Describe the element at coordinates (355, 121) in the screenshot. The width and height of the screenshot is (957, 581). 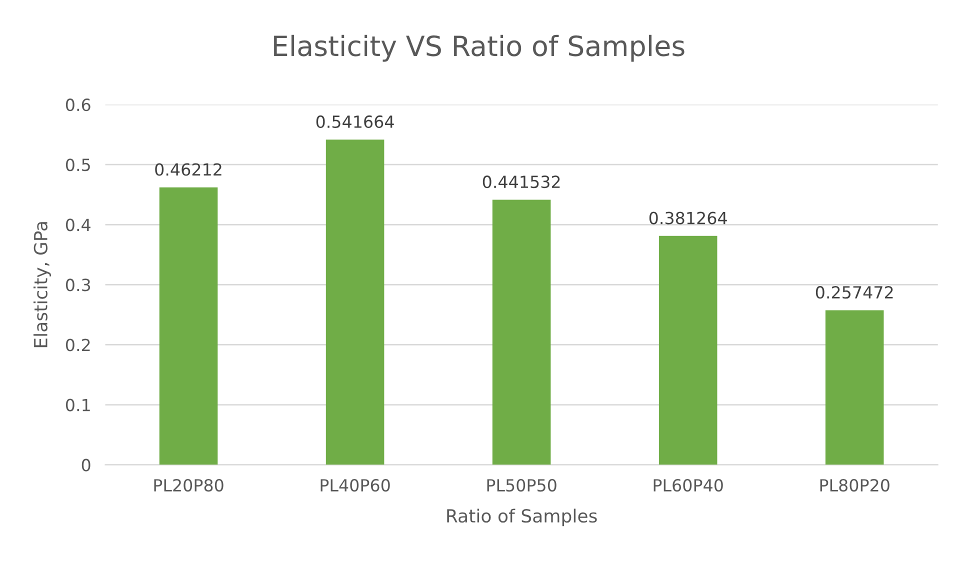
I see `data-label: 0.541664` at that location.